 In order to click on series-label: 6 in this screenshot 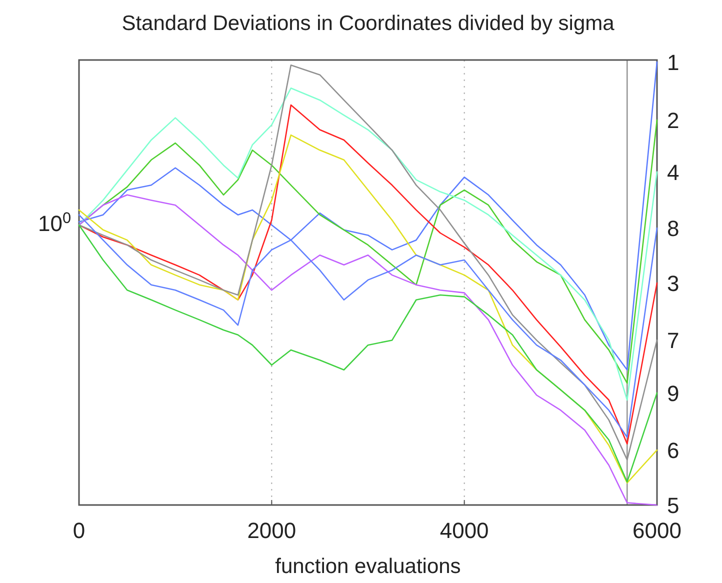, I will do `click(673, 451)`.